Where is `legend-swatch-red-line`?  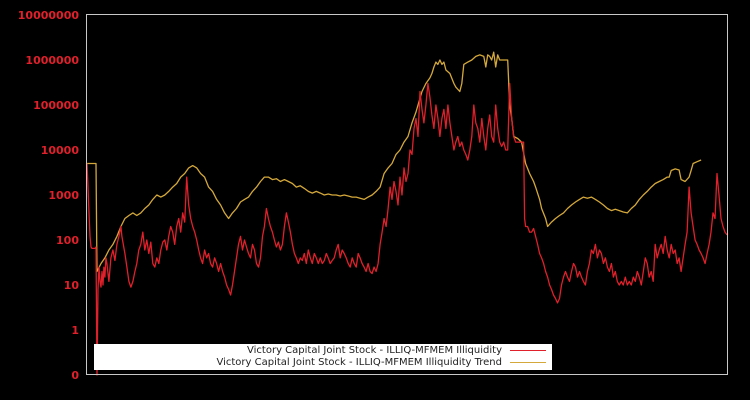 legend-swatch-red-line is located at coordinates (528, 350).